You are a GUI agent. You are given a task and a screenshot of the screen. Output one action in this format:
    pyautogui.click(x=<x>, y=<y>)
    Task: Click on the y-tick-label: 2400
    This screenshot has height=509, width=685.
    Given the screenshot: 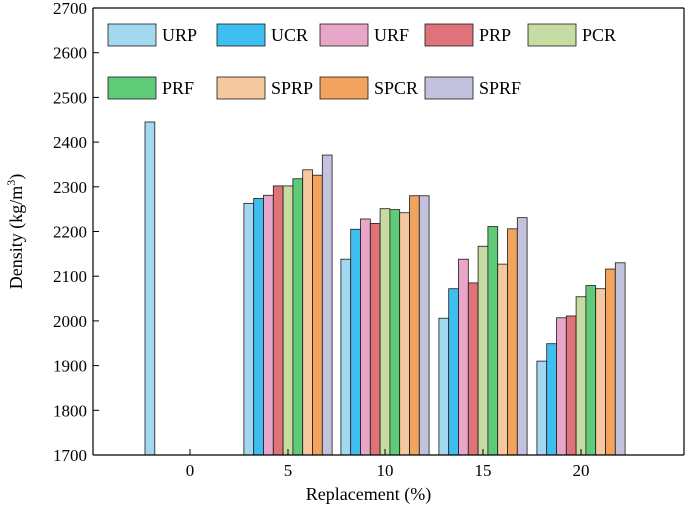 What is the action you would take?
    pyautogui.click(x=70, y=142)
    